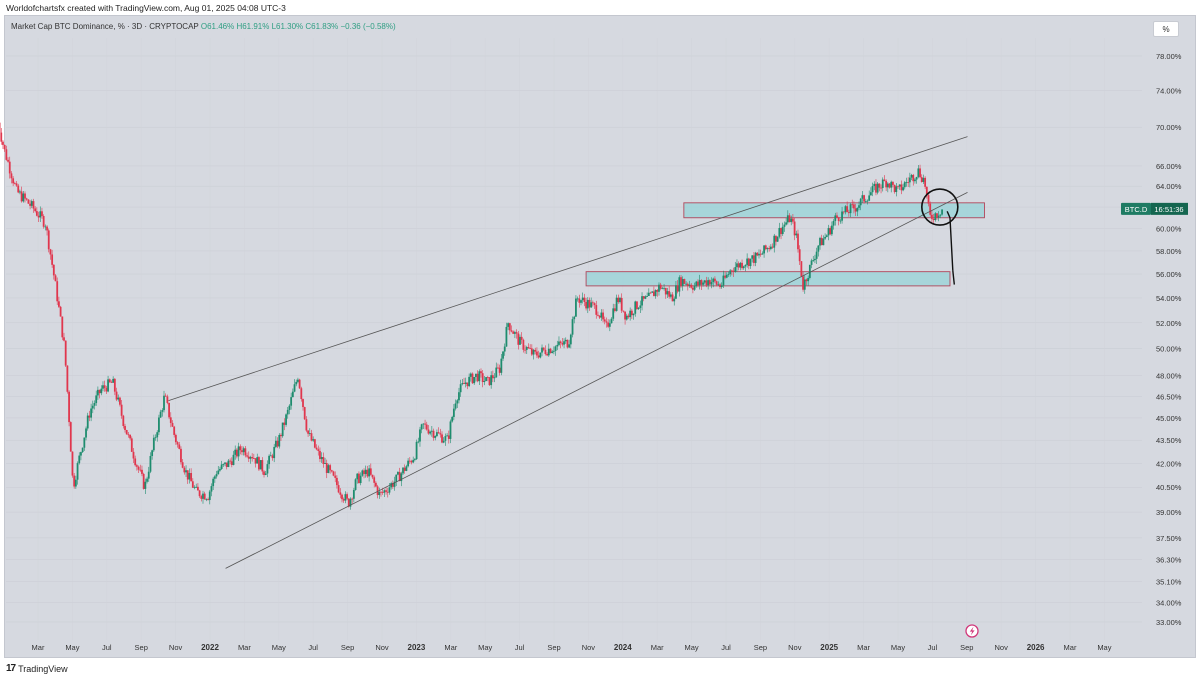 This screenshot has width=1200, height=680. What do you see at coordinates (1, 137) in the screenshot?
I see `candle-body` at bounding box center [1, 137].